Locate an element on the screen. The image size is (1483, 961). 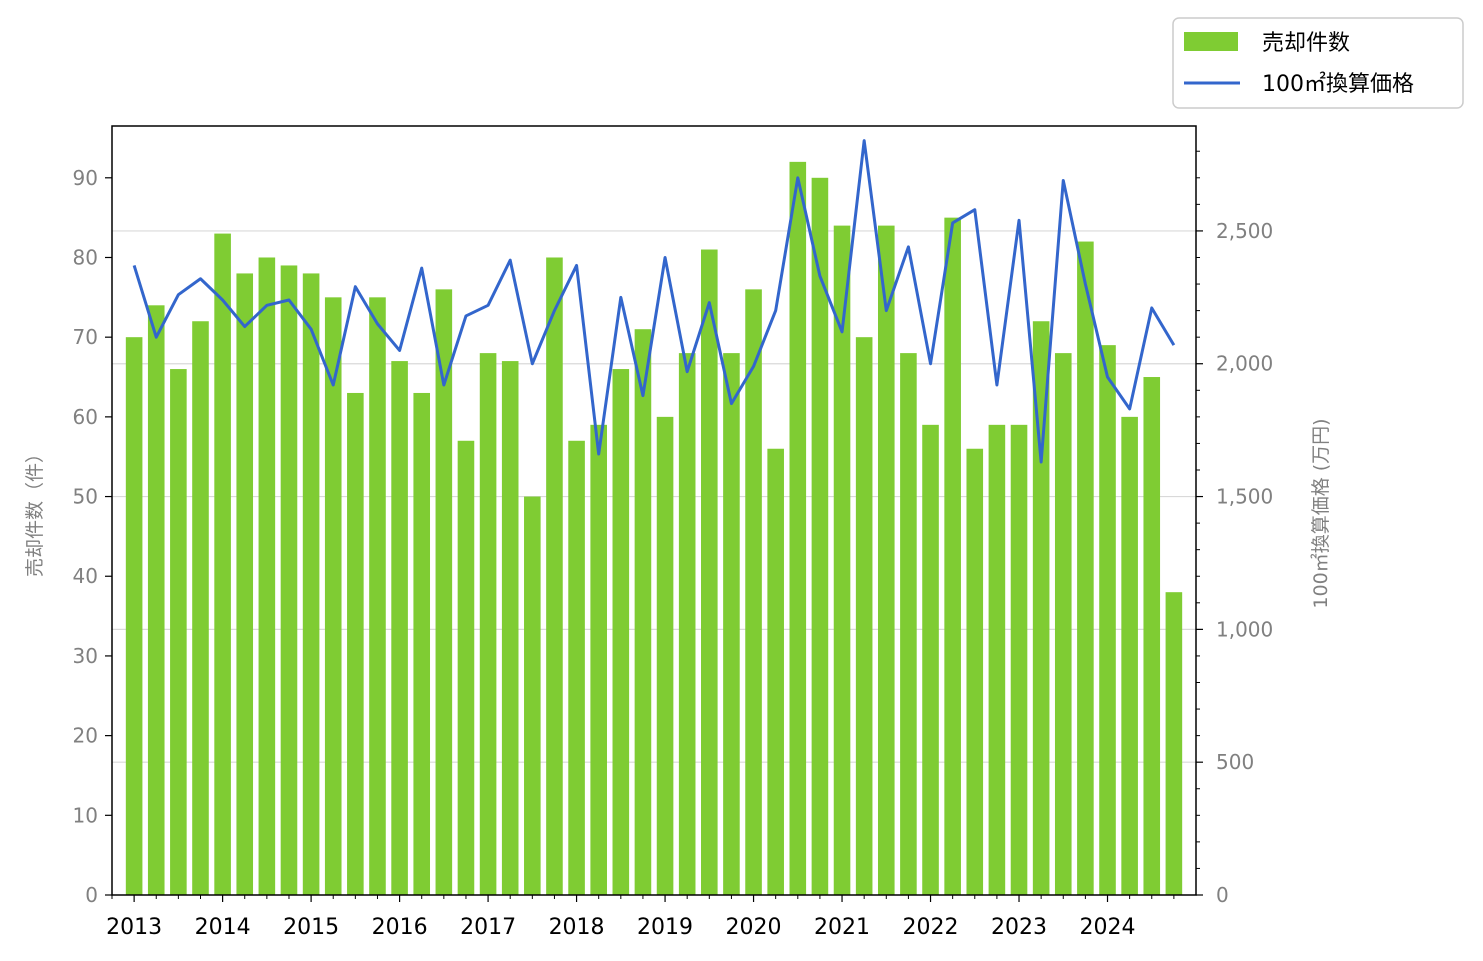
legend-swatch-bars is located at coordinates (1211, 41).